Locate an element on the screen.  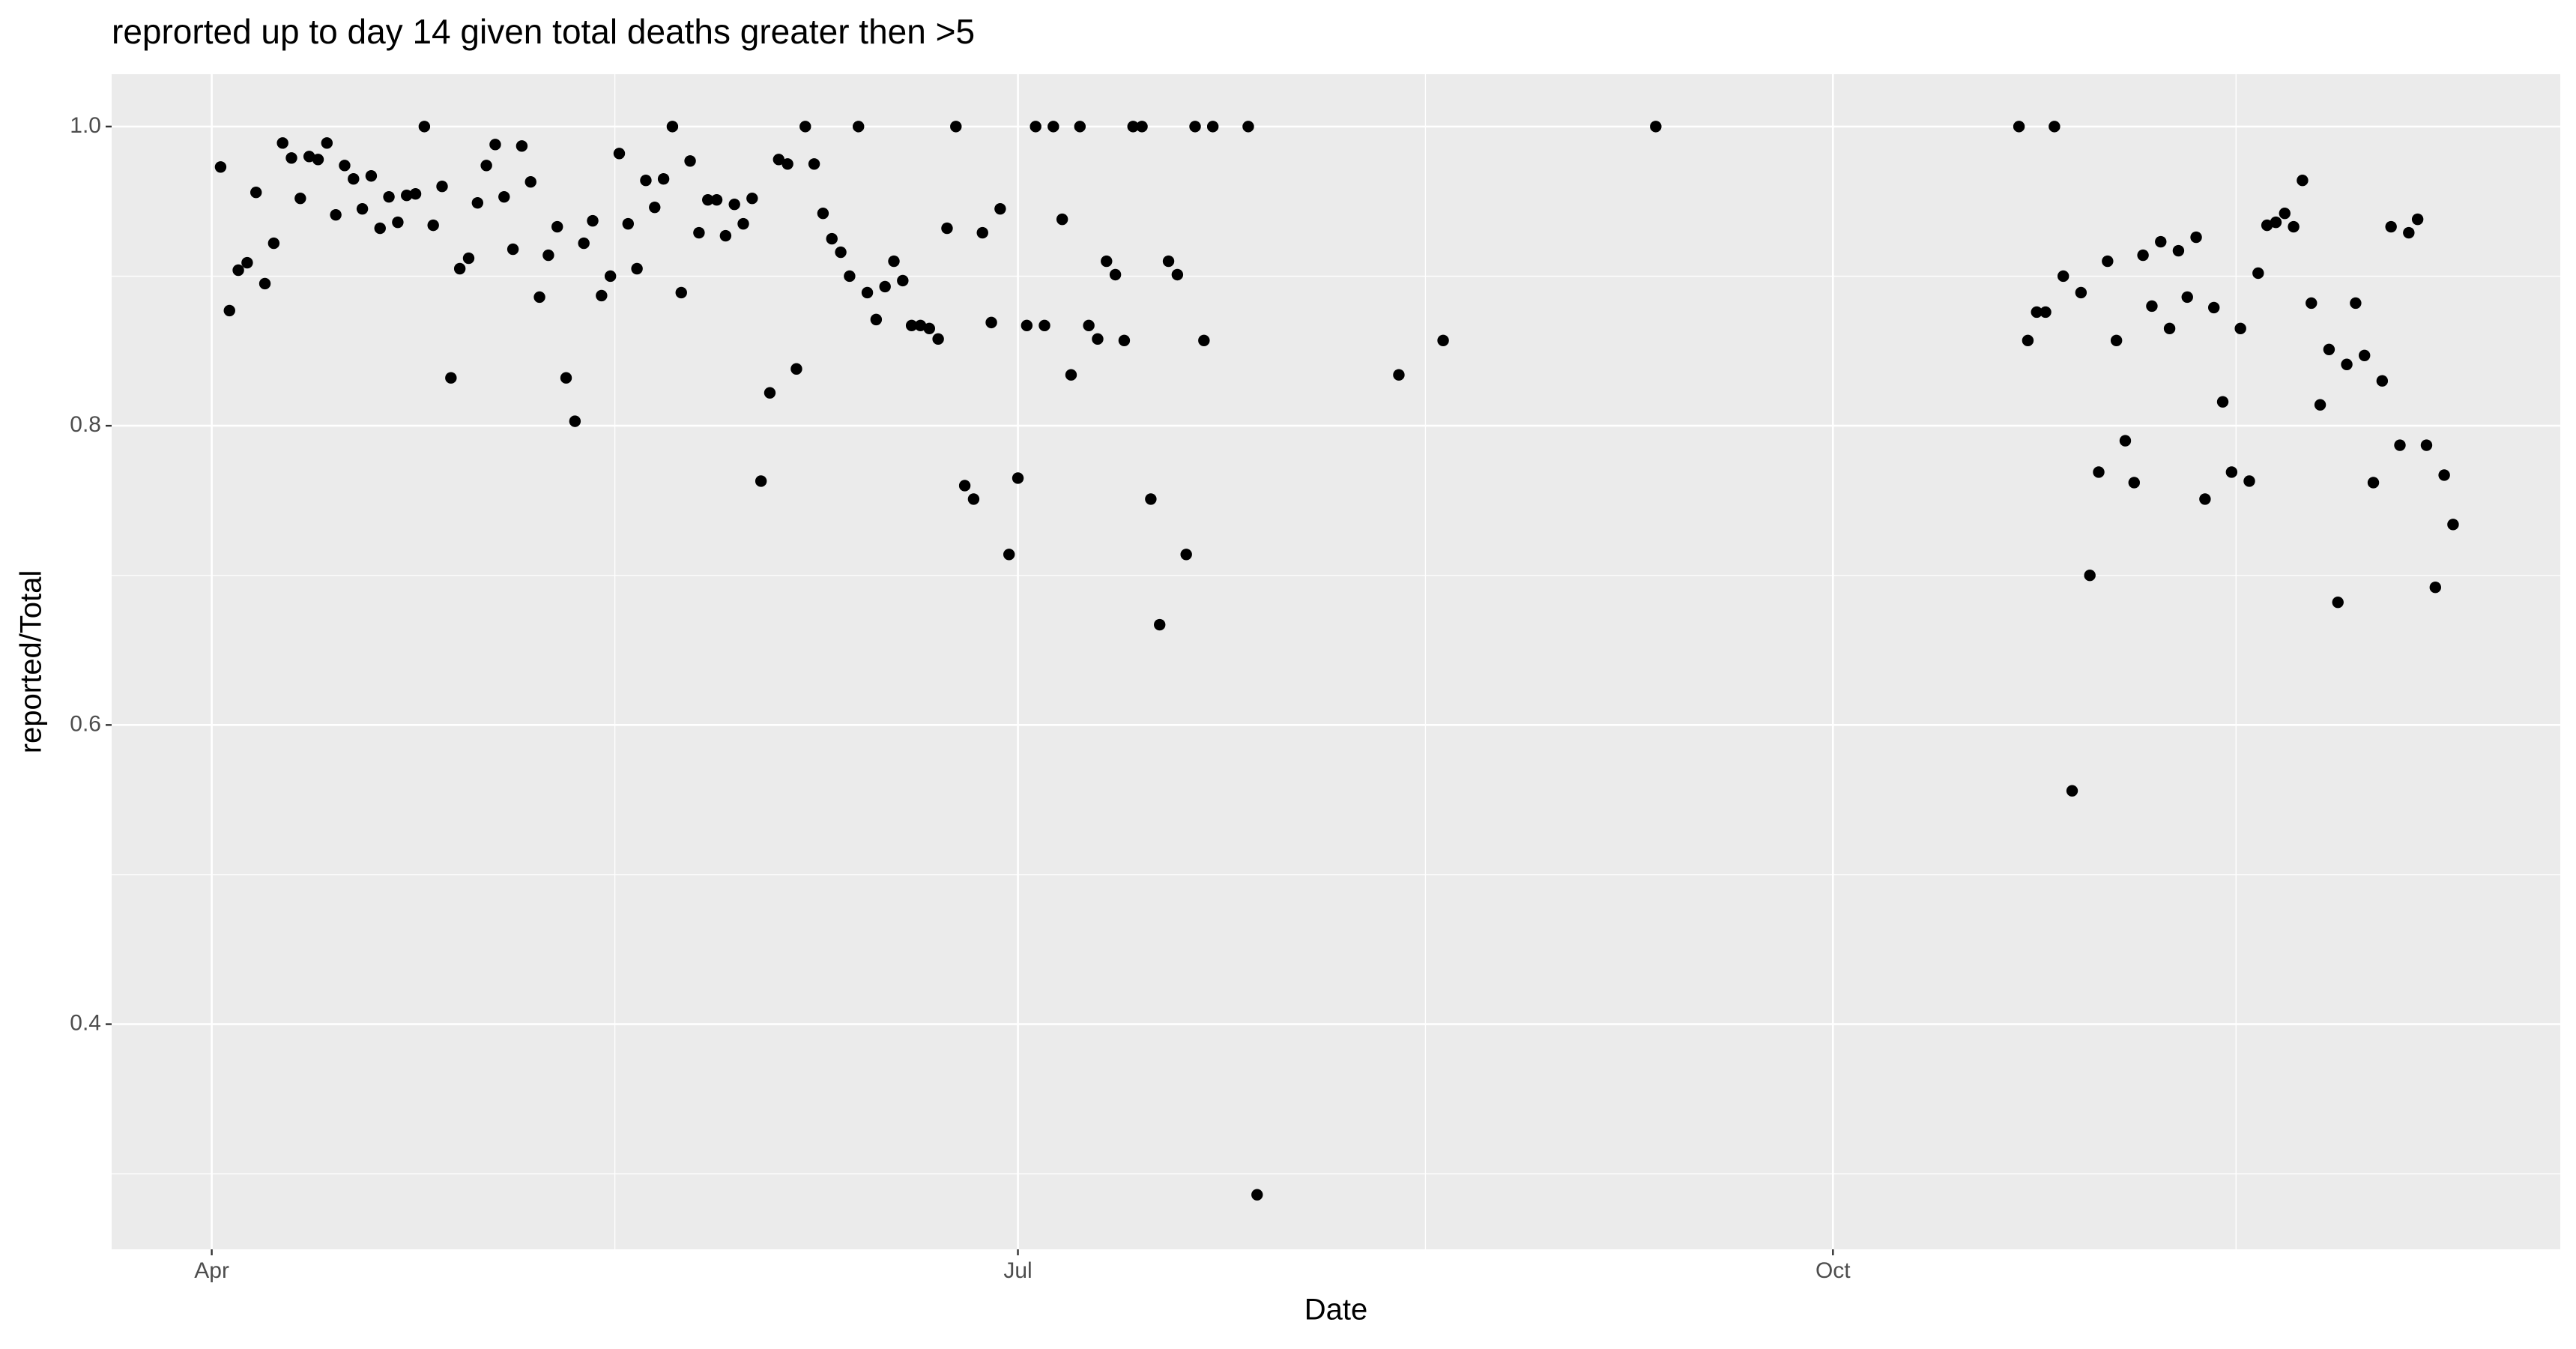
y-tick-label: 0.4 is located at coordinates (85, 1023).